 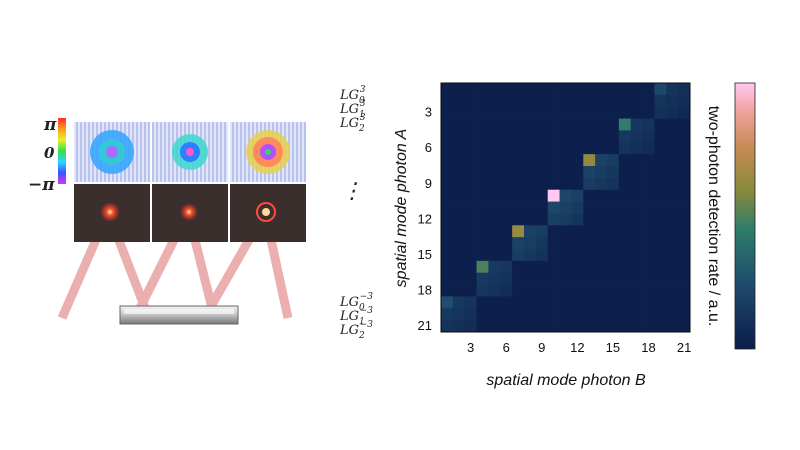 What do you see at coordinates (428, 112) in the screenshot?
I see `y-tick-label: 3` at bounding box center [428, 112].